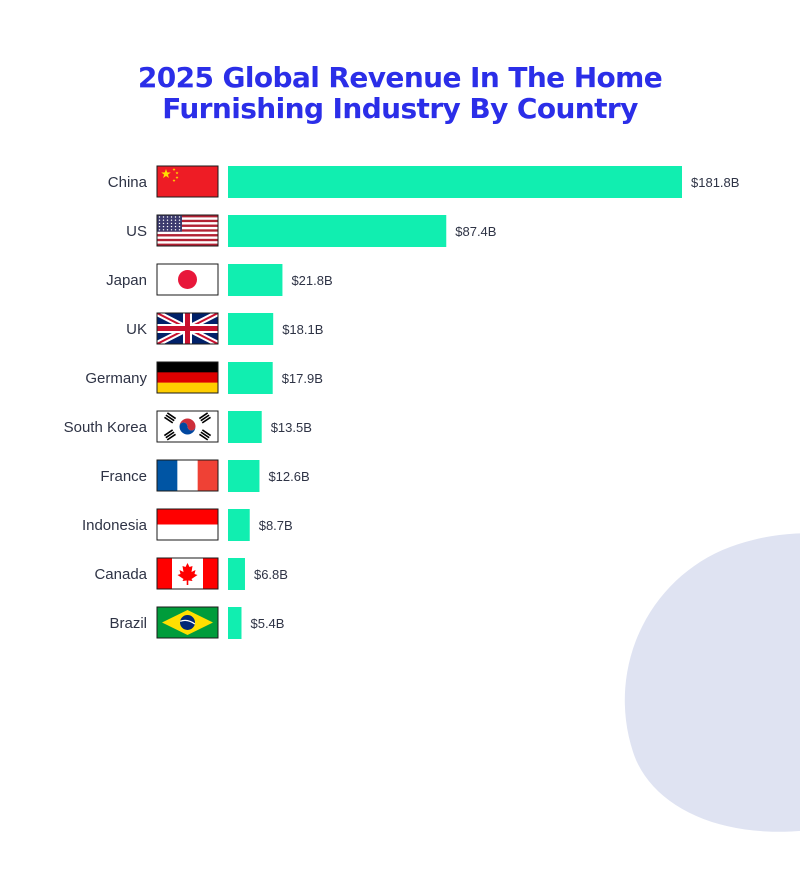 The height and width of the screenshot is (880, 800). Describe the element at coordinates (106, 427) in the screenshot. I see `category-label-south-korea: South Korea` at that location.